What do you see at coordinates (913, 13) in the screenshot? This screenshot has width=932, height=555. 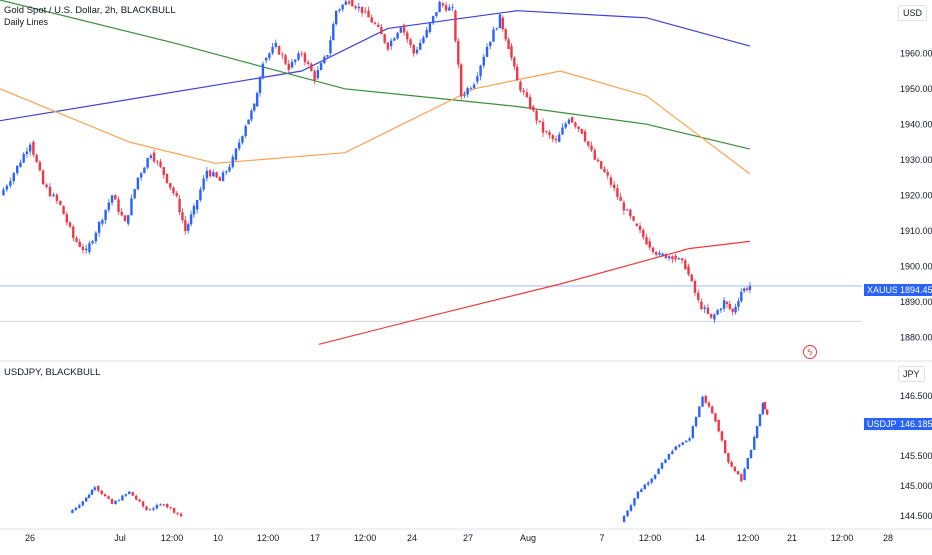 I see `currency-unit-top: USD` at bounding box center [913, 13].